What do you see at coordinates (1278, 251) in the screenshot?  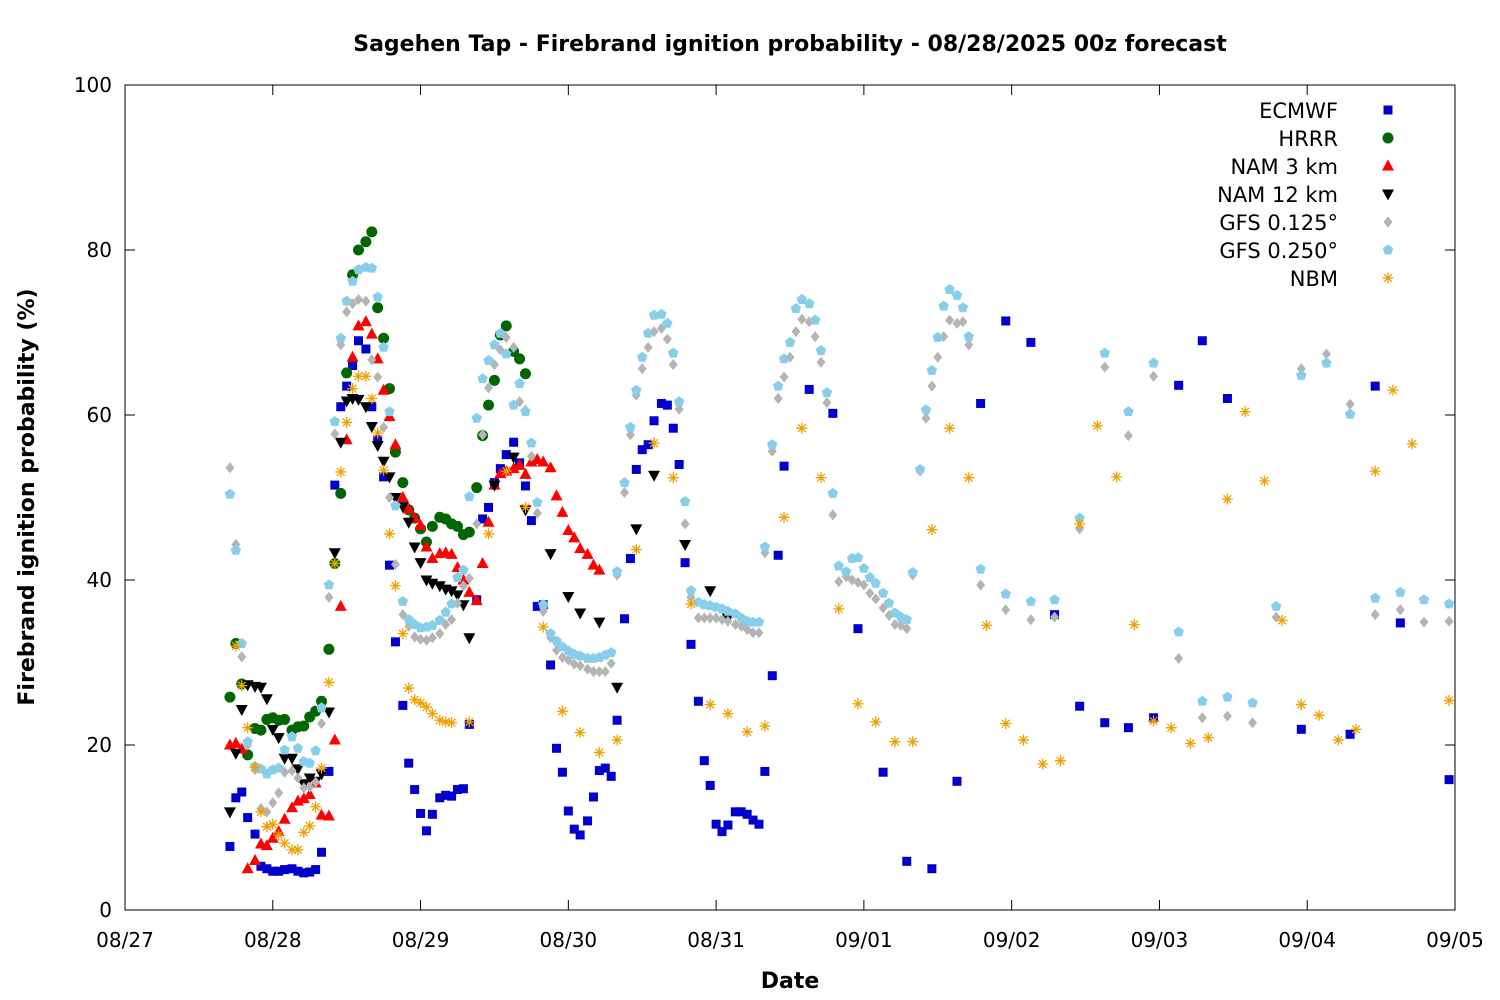 I see `legend-label-gfs-0-250: GFS 0.250°` at bounding box center [1278, 251].